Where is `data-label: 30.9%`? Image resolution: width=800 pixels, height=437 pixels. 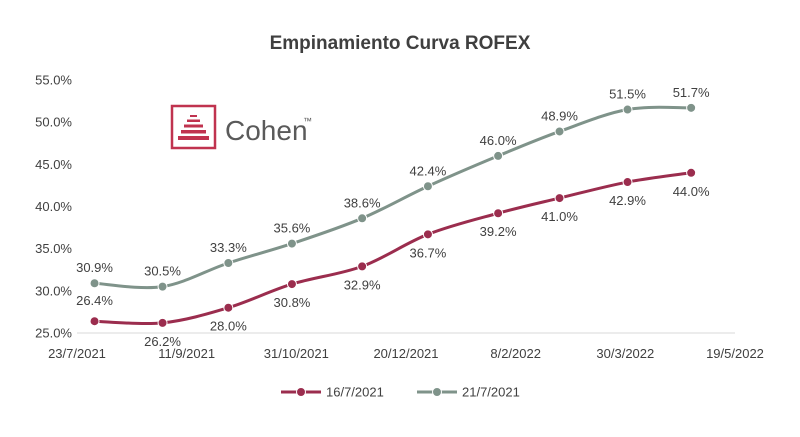
data-label: 30.9% is located at coordinates (94, 267).